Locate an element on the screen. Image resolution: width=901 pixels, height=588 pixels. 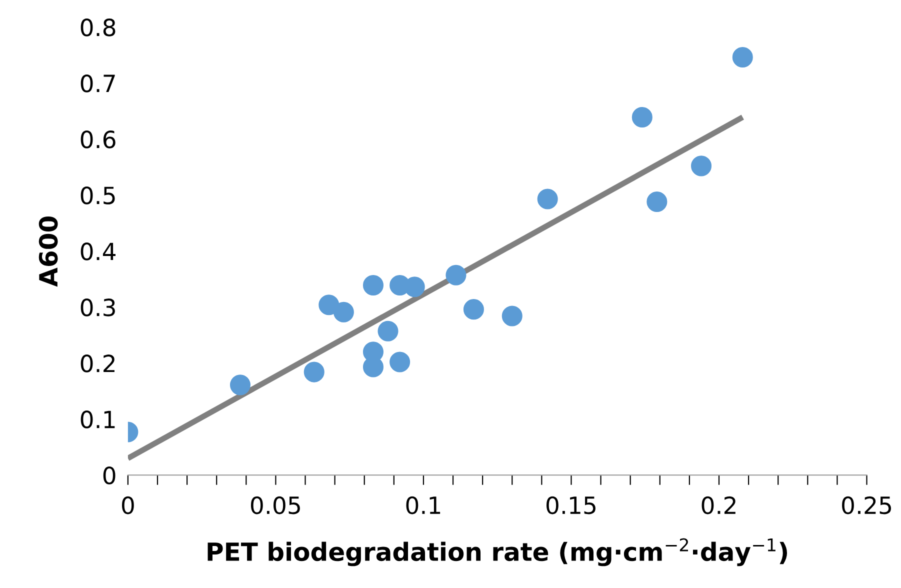
x-tick-label: 0.15 is located at coordinates (571, 505).